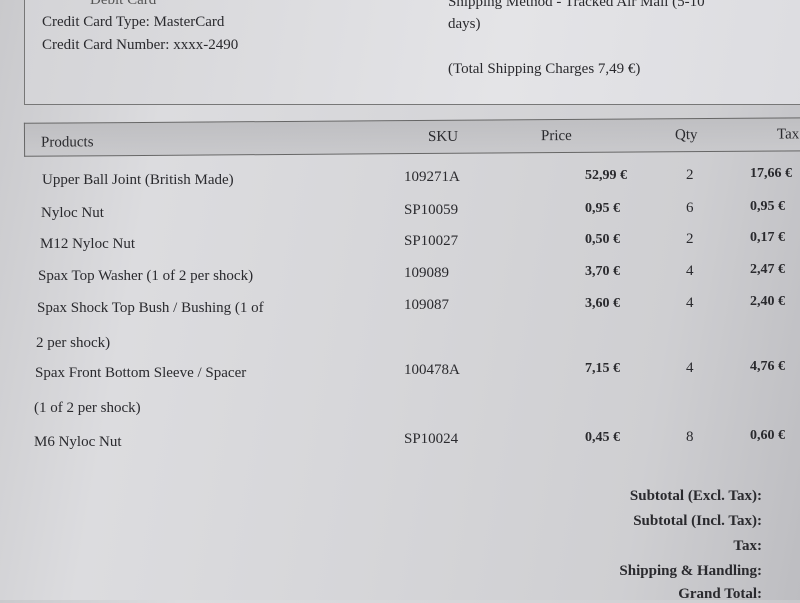 The height and width of the screenshot is (603, 800). What do you see at coordinates (576, 5) in the screenshot?
I see `shipping-method: Shipping Method - Tracked Air Mail (5-10` at bounding box center [576, 5].